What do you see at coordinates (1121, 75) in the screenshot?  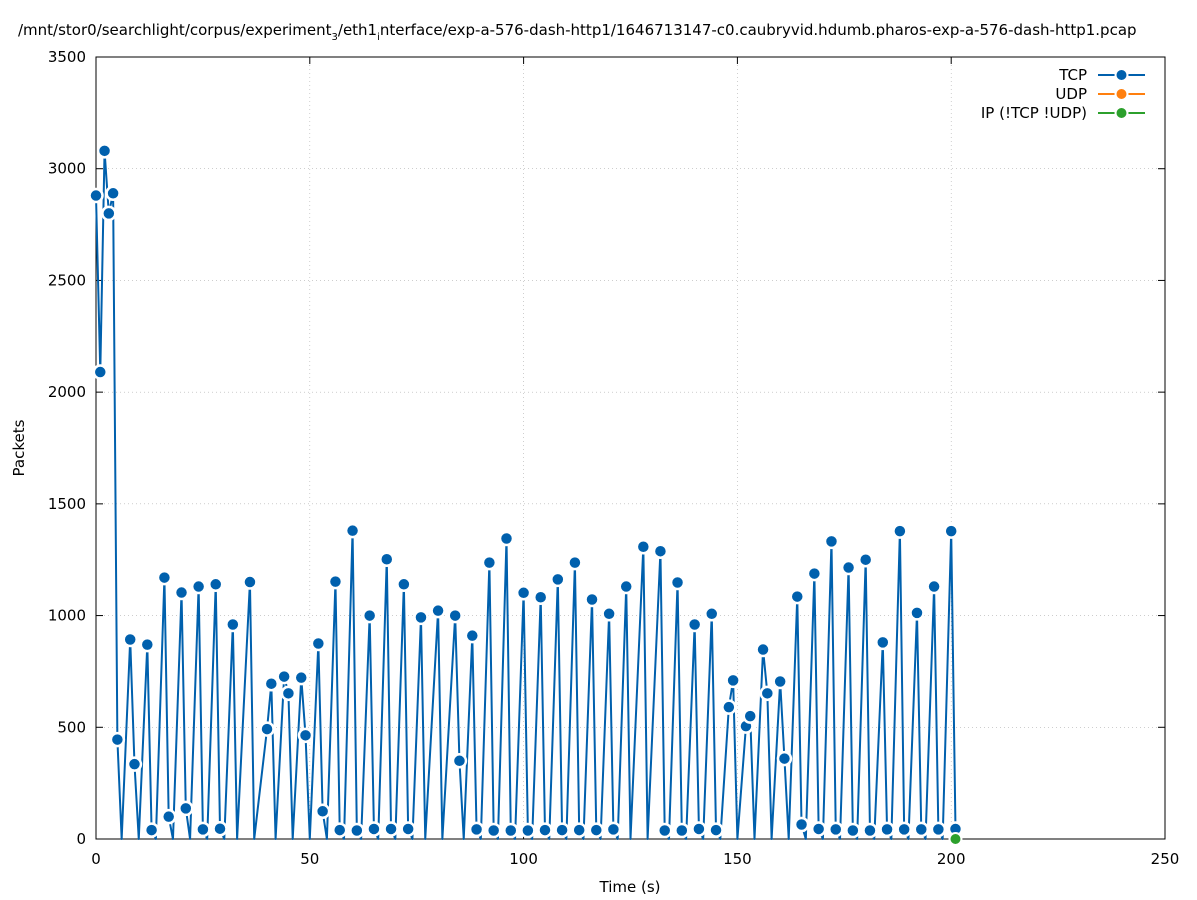 I see `legend-marker` at bounding box center [1121, 75].